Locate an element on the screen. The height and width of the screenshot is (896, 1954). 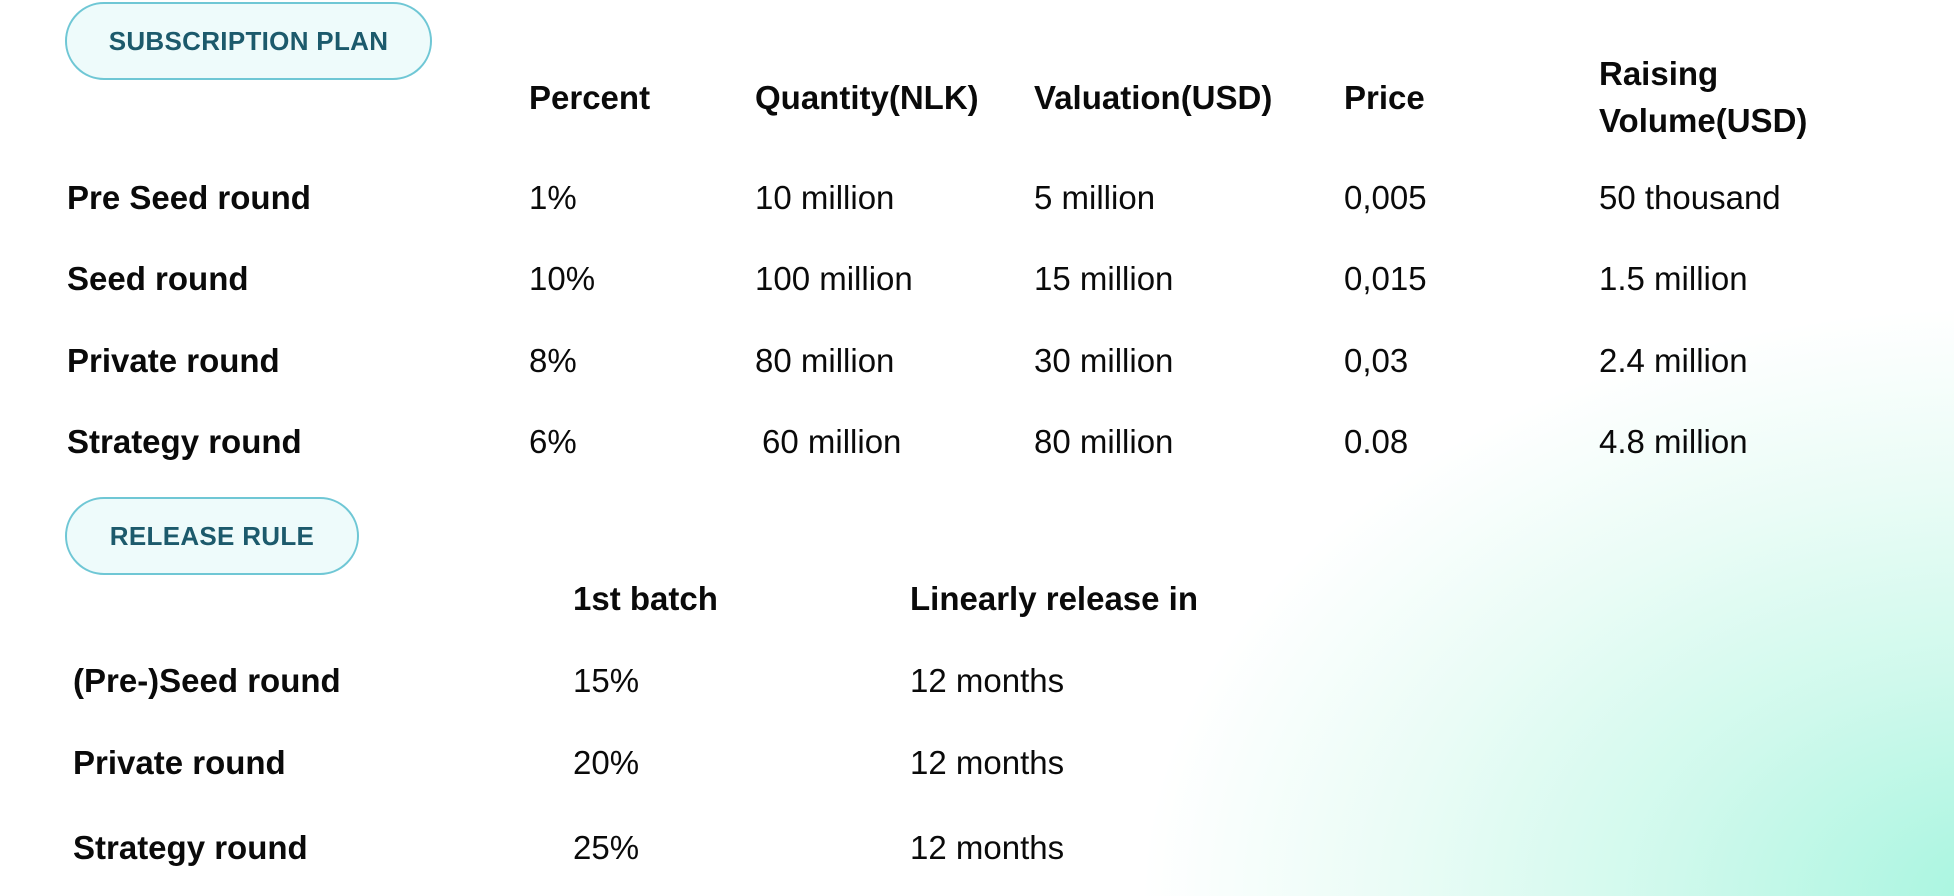
cell-price: 0,03 is located at coordinates (1376, 360).